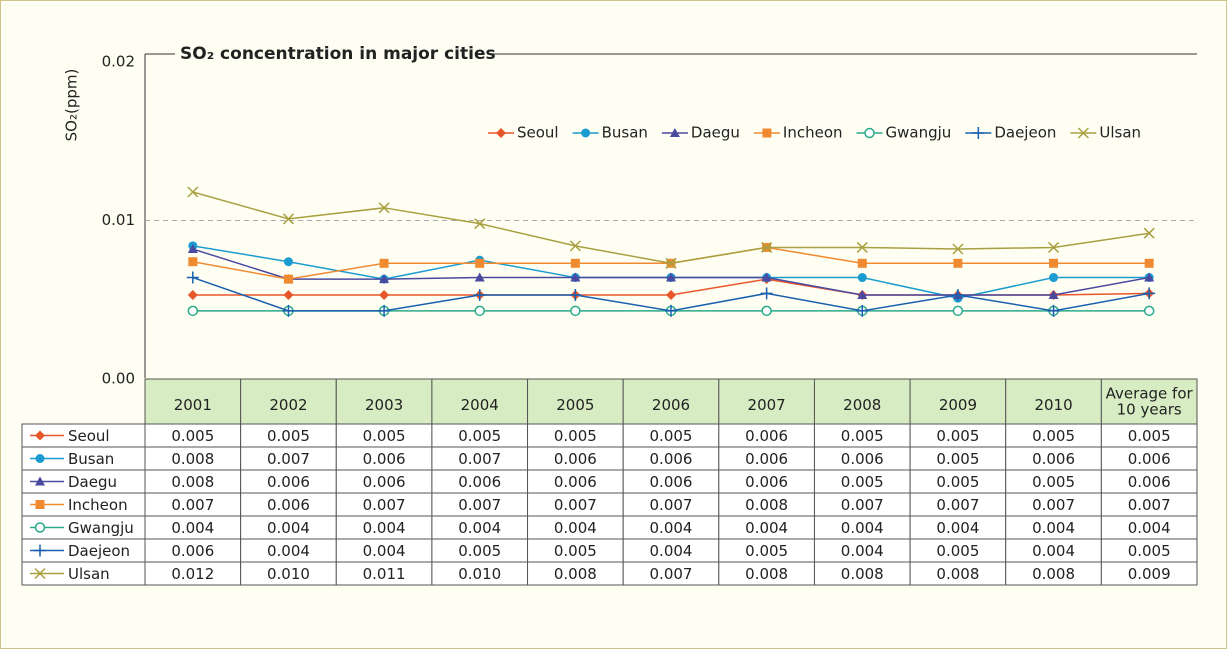 The height and width of the screenshot is (649, 1227). Describe the element at coordinates (625, 133) in the screenshot. I see `legend-label: Busan` at that location.